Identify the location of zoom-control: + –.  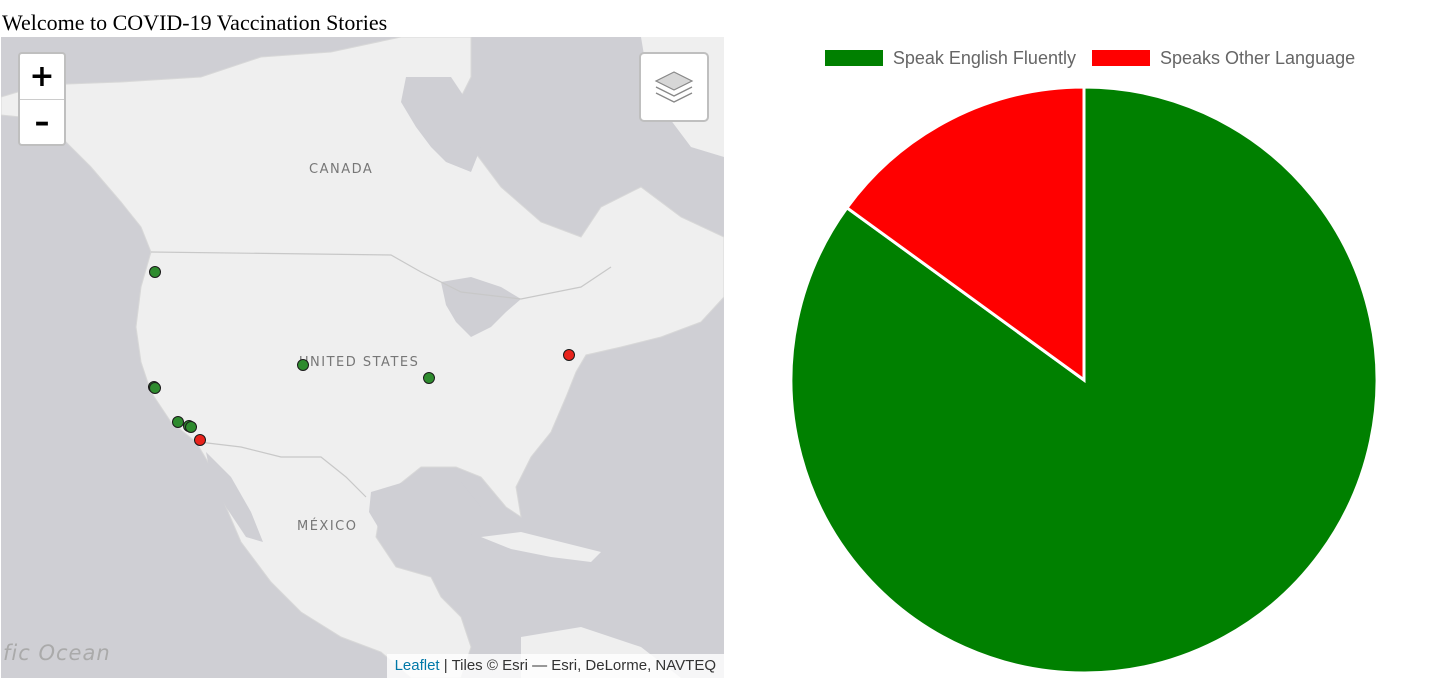
(42, 99).